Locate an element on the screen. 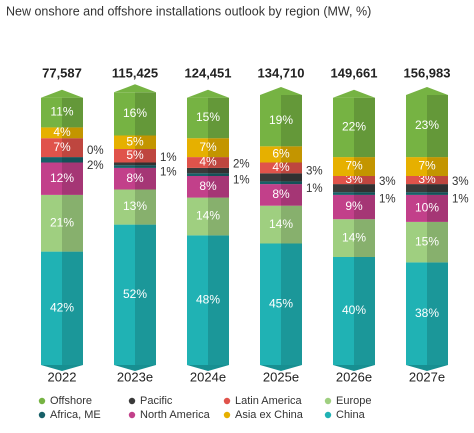  value-label: 38% is located at coordinates (427, 313).